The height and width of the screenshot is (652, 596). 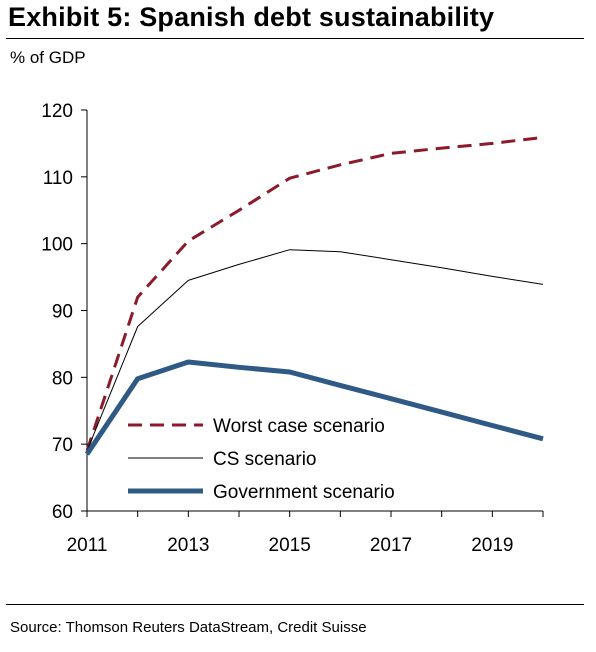 I want to click on x-tick-label: 2017, so click(x=391, y=545).